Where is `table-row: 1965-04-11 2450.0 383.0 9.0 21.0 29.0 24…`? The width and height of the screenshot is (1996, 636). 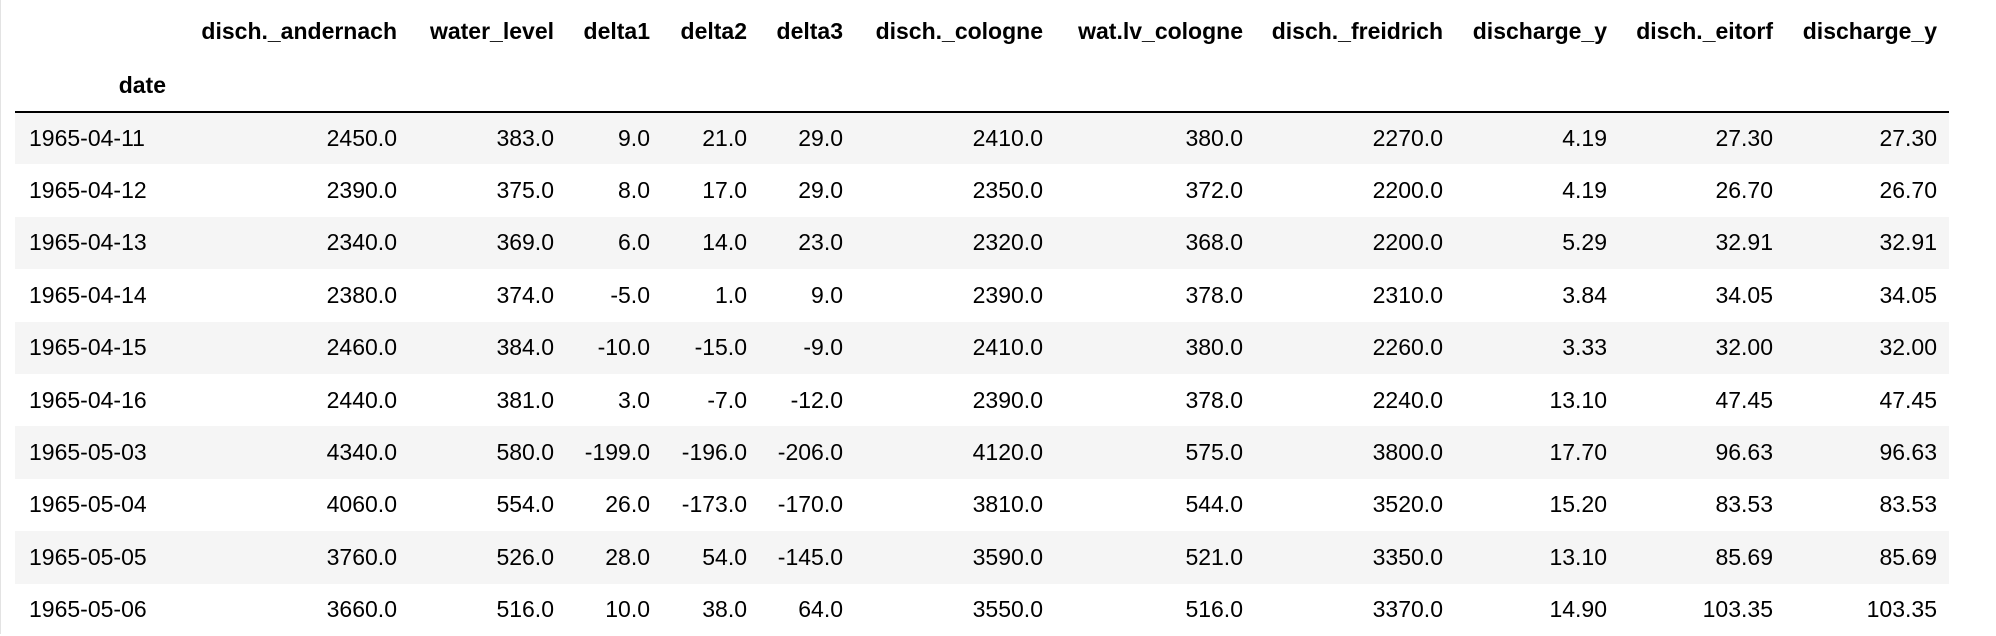 table-row: 1965-04-11 2450.0 383.0 9.0 21.0 29.0 24… is located at coordinates (982, 138).